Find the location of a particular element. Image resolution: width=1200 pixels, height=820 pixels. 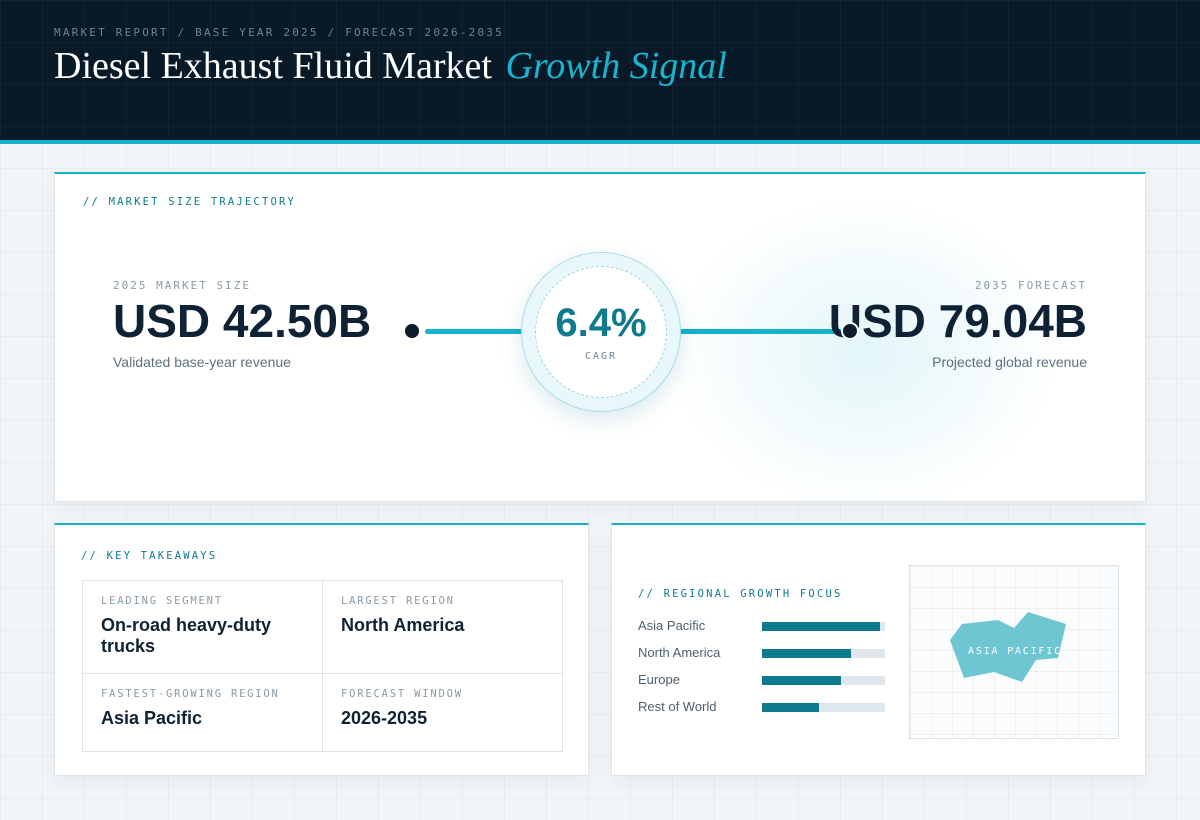

region-map: ASIA PACIFIC is located at coordinates (1014, 652).